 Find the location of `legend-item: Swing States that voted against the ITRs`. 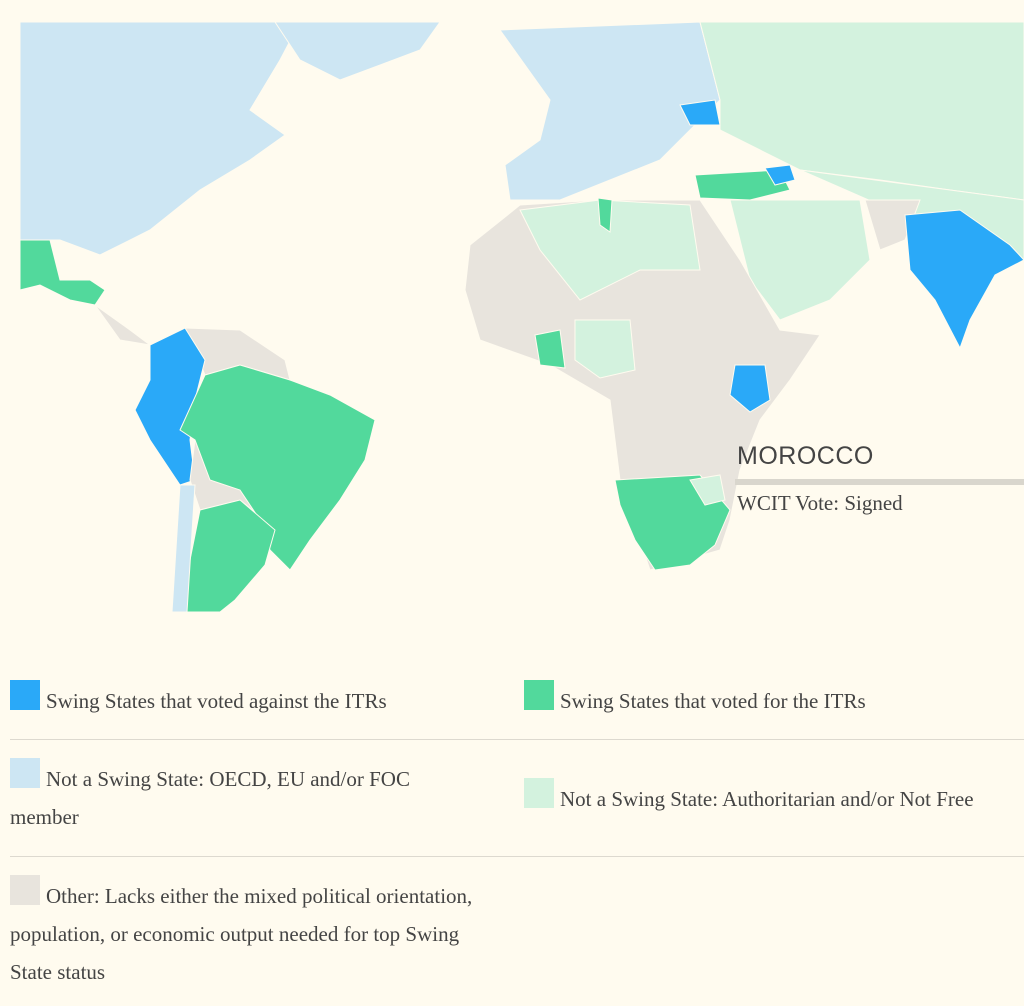

legend-item: Swing States that voted against the ITRs is located at coordinates (255, 700).